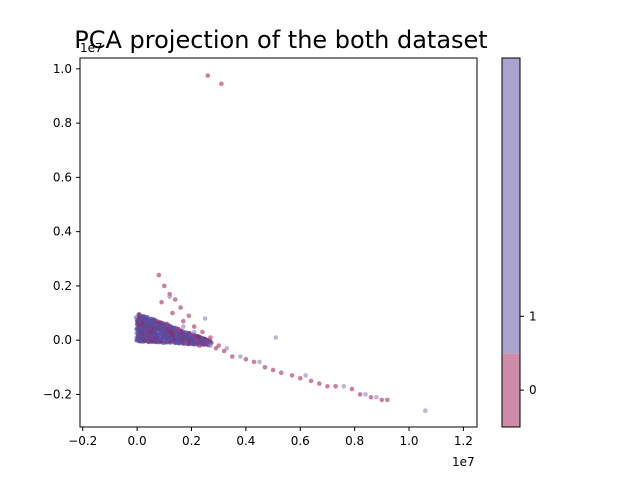 Image resolution: width=640 pixels, height=480 pixels. I want to click on x-tick-label: 1.2, so click(463, 441).